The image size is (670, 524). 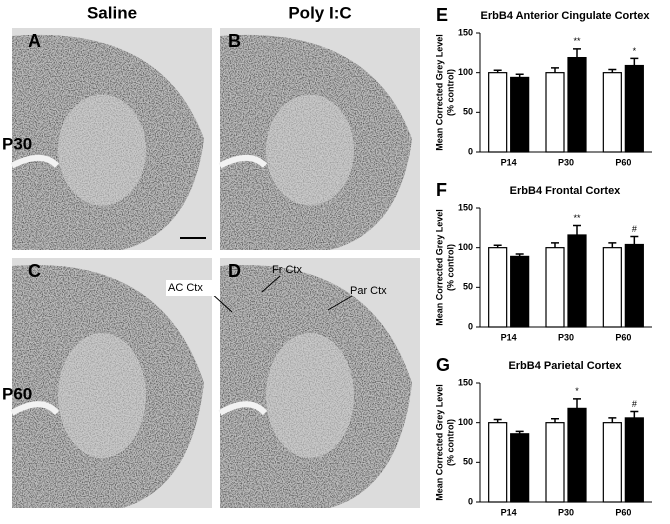 What do you see at coordinates (319, 12) in the screenshot?
I see `column-label: Poly I:C` at bounding box center [319, 12].